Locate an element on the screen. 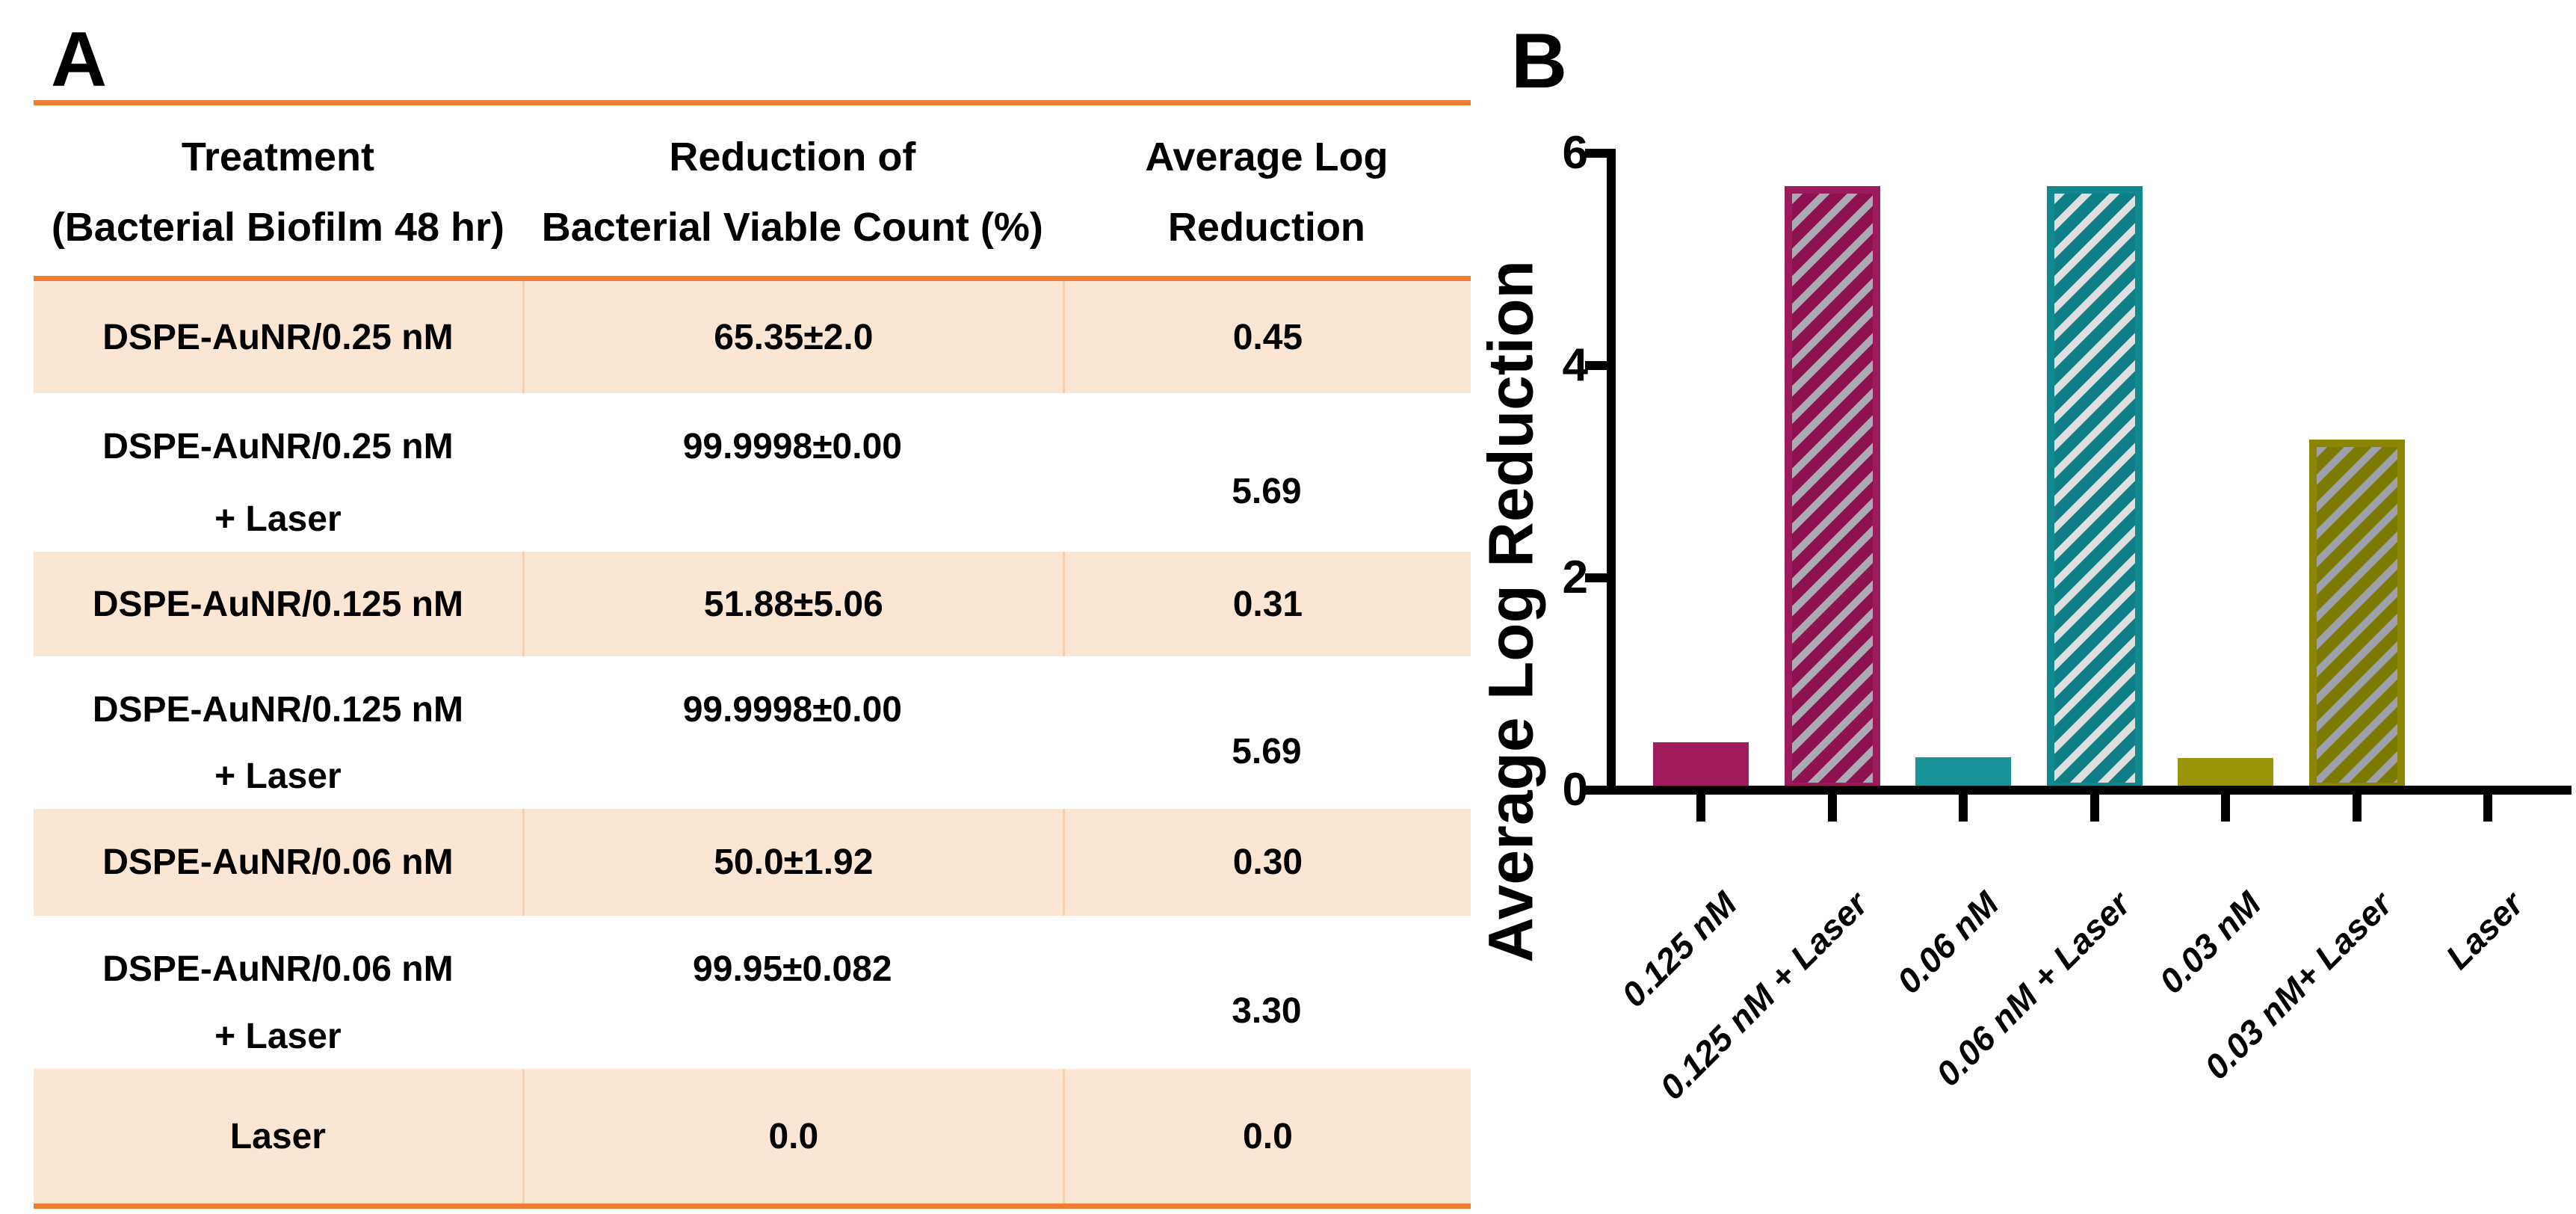 Image resolution: width=2576 pixels, height=1214 pixels. y-axis-tick-label: 4 is located at coordinates (1575, 365).